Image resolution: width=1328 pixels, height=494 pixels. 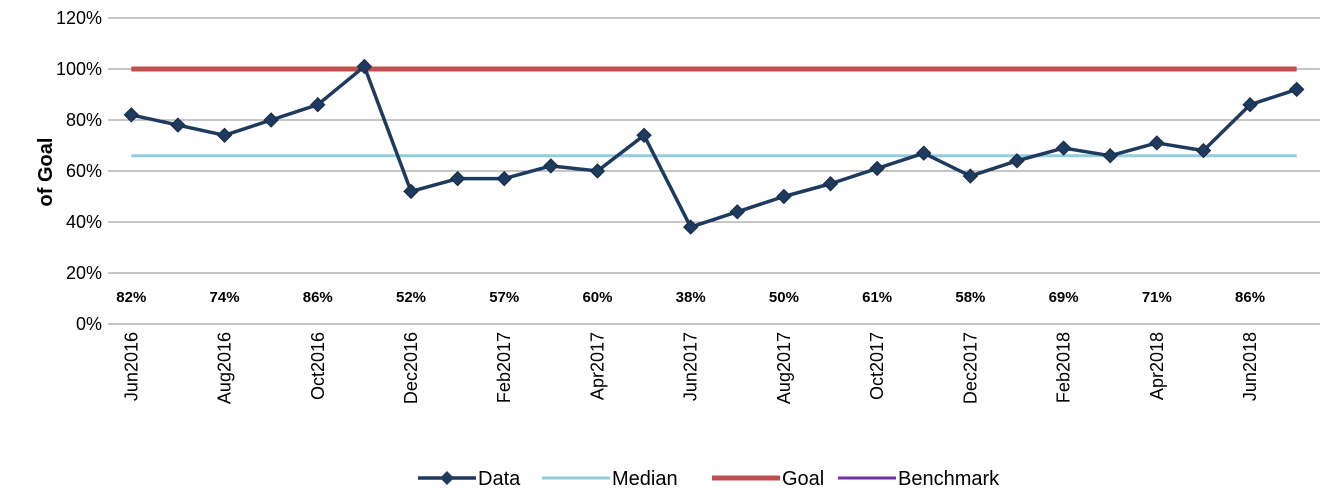 I want to click on x-tick-label: Oct2017, so click(x=877, y=366).